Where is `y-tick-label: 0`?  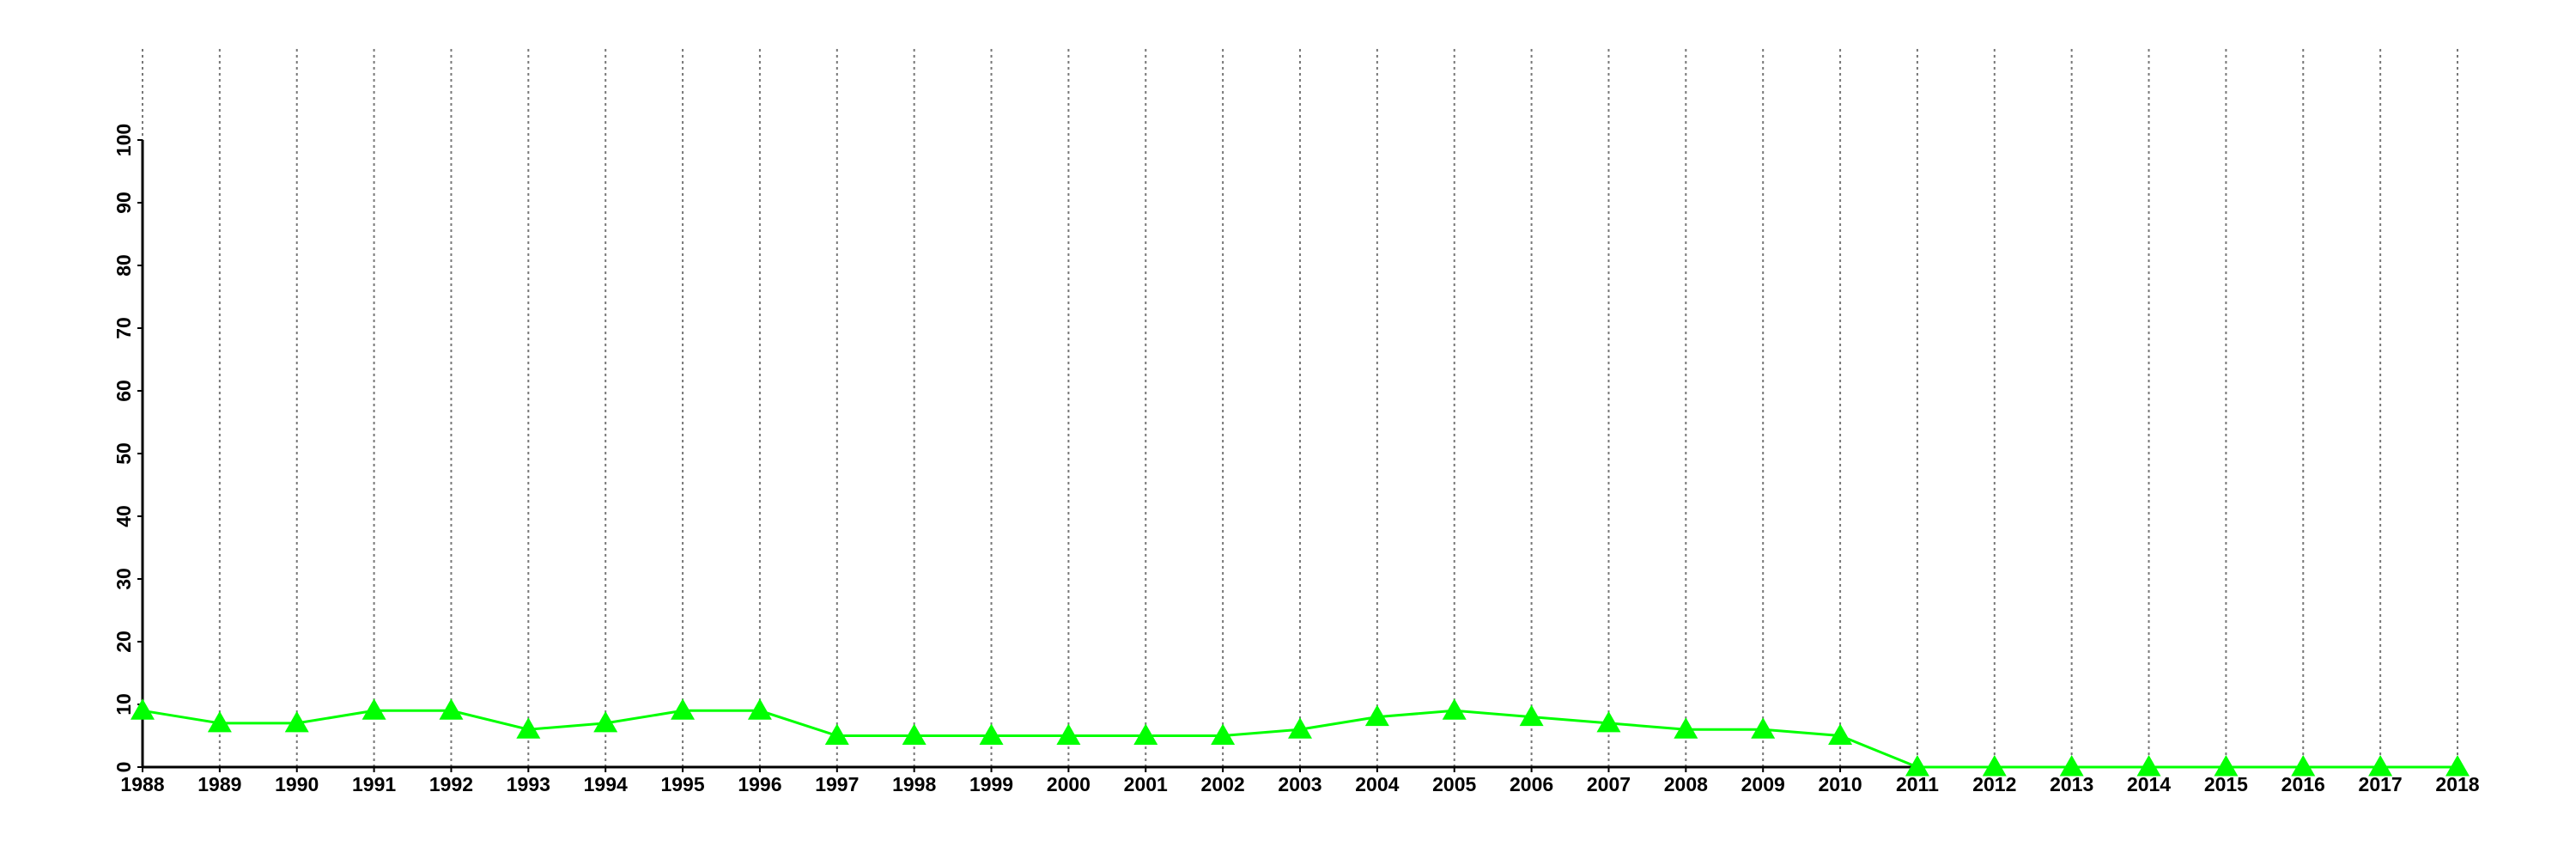 y-tick-label: 0 is located at coordinates (123, 768).